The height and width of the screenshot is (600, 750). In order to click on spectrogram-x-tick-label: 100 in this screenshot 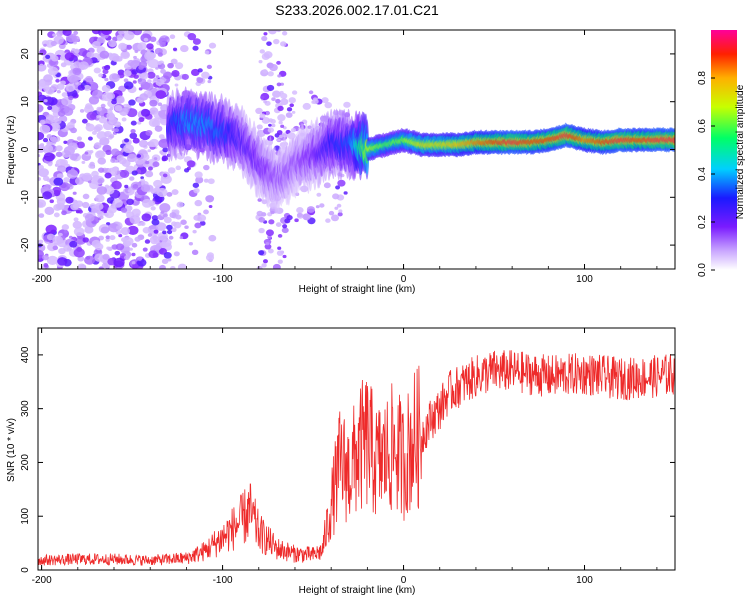, I will do `click(584, 279)`.